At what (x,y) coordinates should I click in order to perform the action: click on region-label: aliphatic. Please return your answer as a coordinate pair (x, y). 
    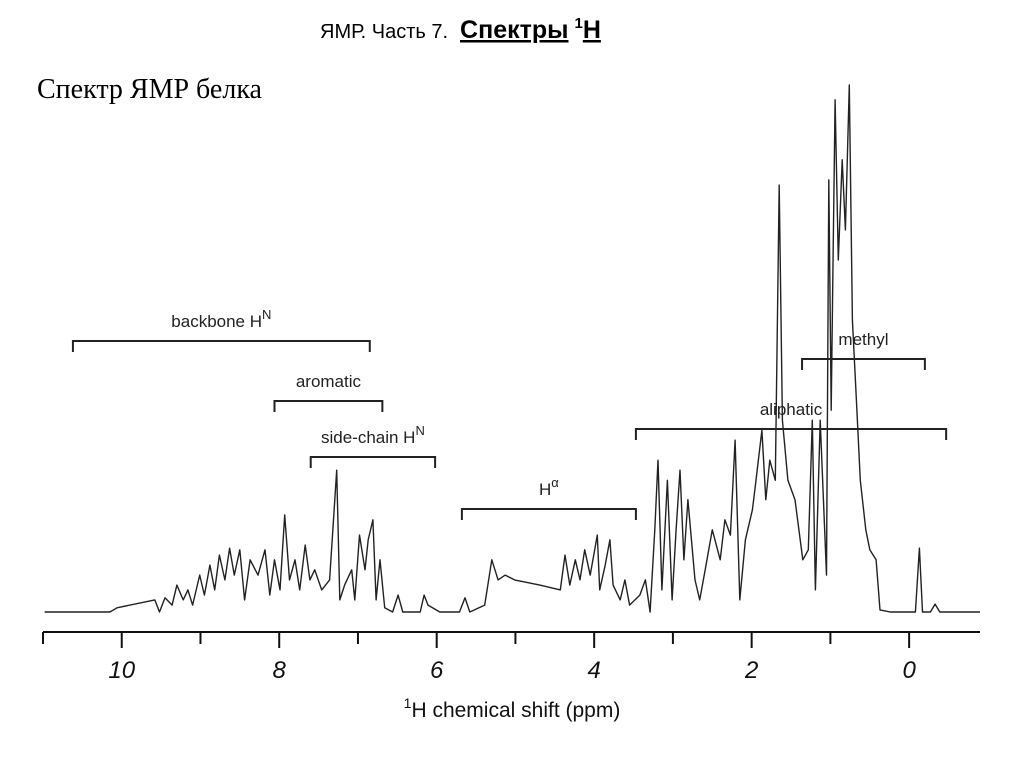
    Looking at the image, I should click on (791, 409).